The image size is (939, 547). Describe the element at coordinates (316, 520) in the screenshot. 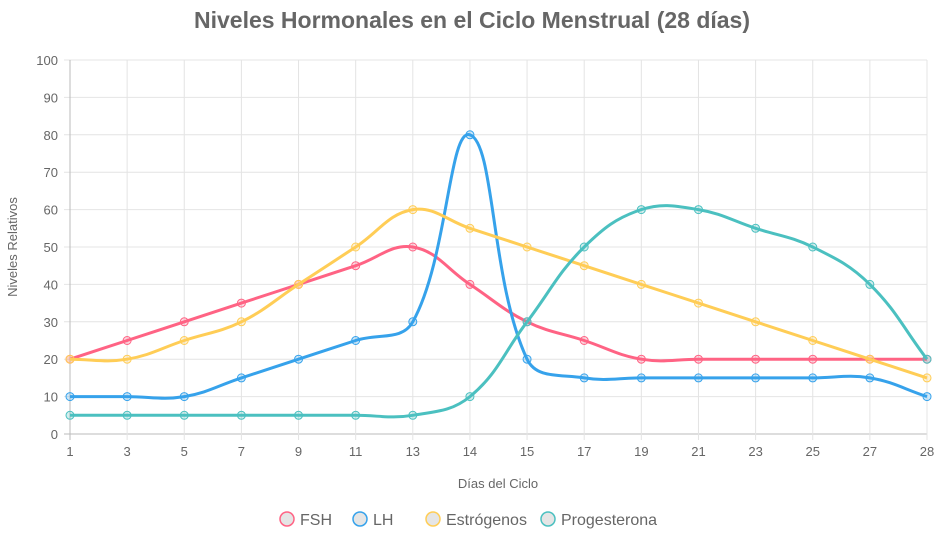

I see `legend-label: FSH` at that location.